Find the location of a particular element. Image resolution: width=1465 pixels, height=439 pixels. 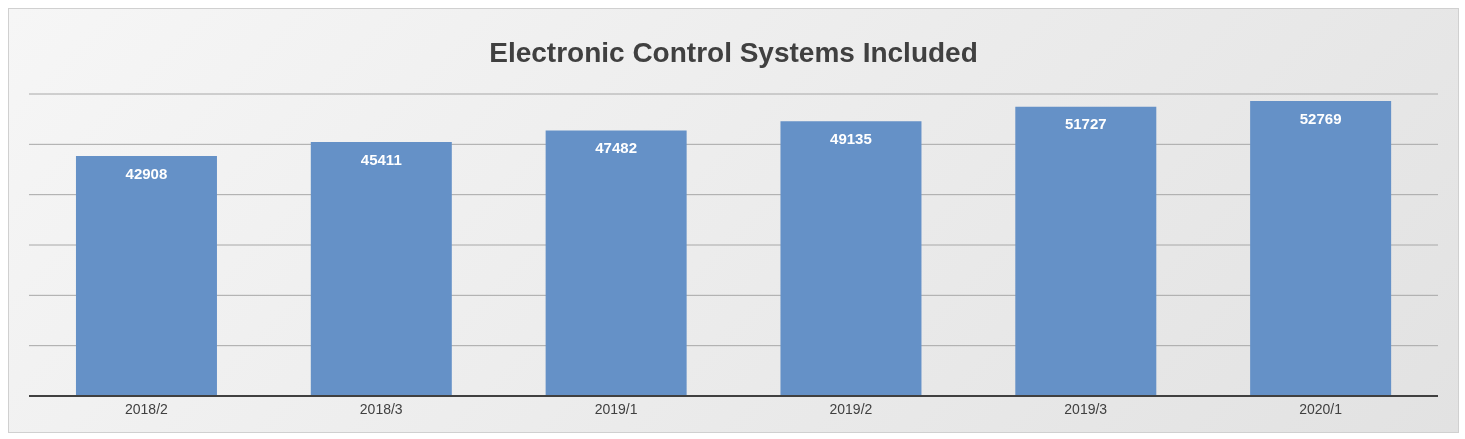

data-label: 52769 is located at coordinates (1320, 118).